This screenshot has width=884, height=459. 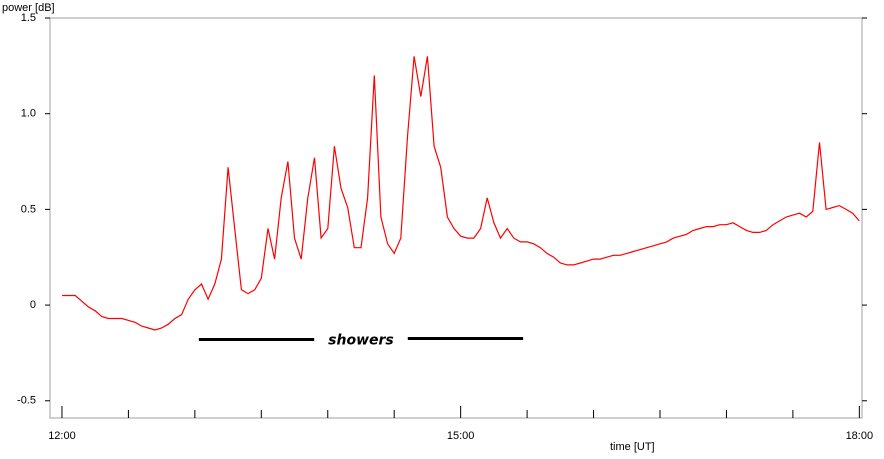 I want to click on y-tick-label: 0, so click(x=33, y=305).